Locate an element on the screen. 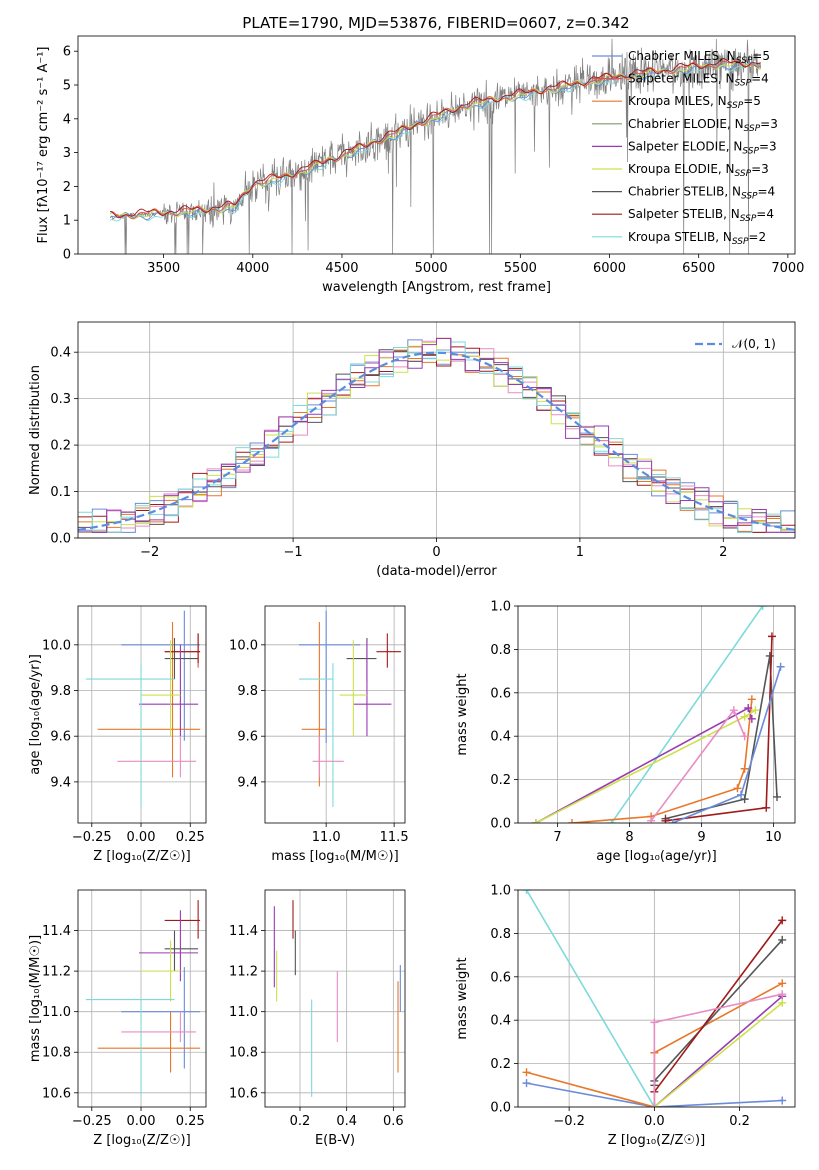  y-tick-label: 10.6 is located at coordinates (56, 1093).